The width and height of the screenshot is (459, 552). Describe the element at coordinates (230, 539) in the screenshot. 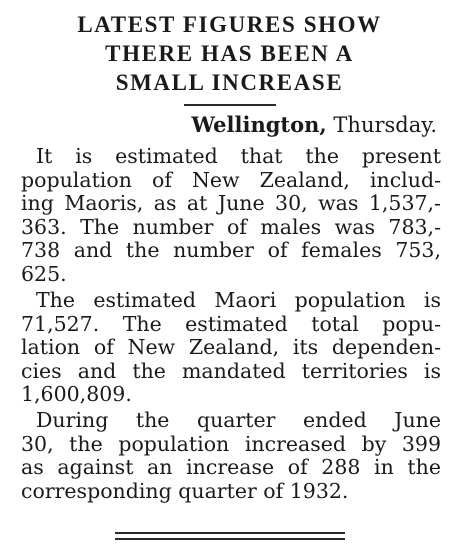

I see `end-rule-bottom` at that location.